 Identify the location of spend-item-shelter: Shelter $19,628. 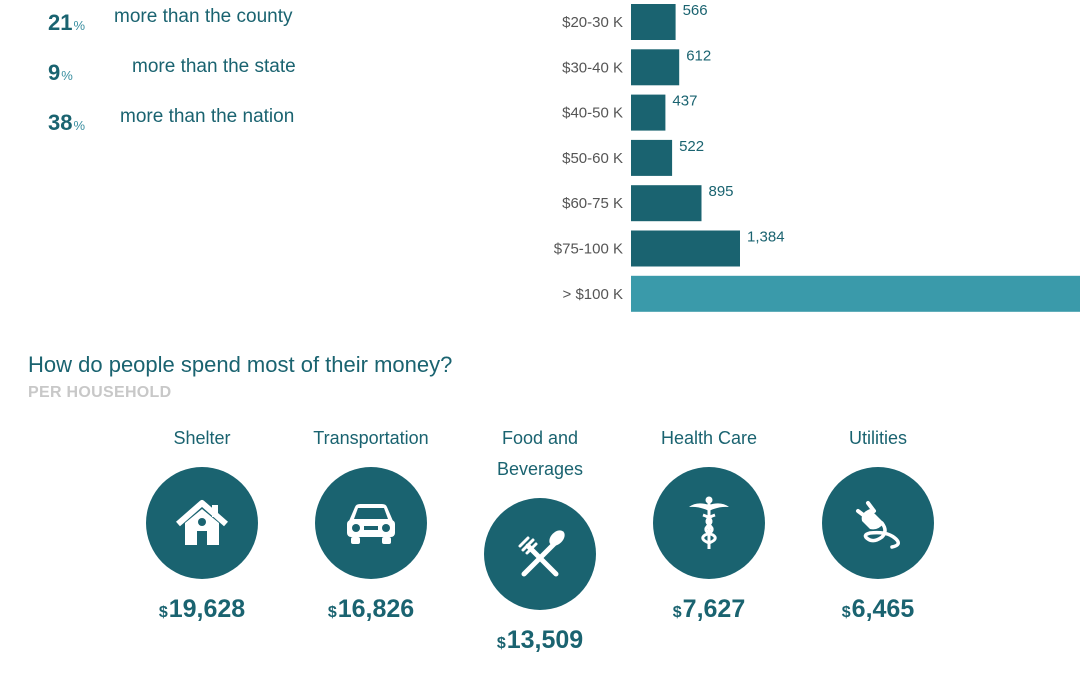
(202, 523).